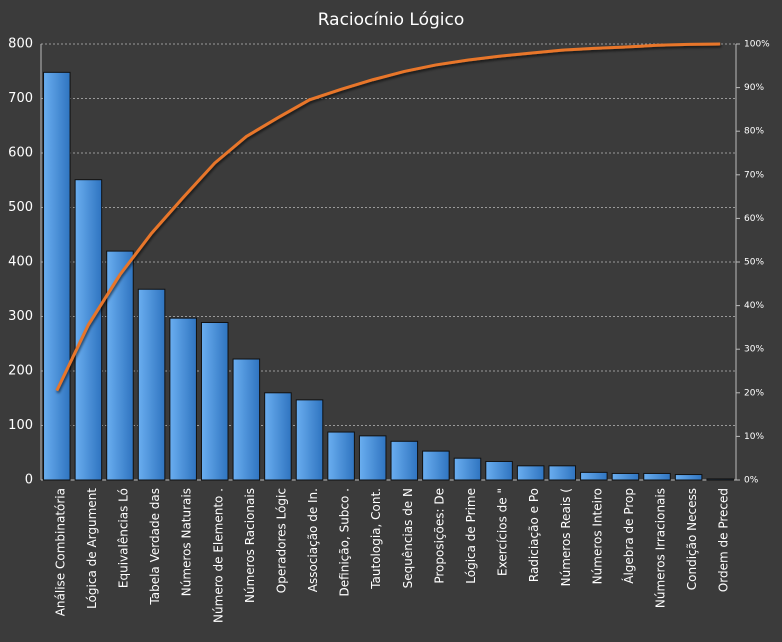 This screenshot has height=642, width=782. What do you see at coordinates (408, 538) in the screenshot?
I see `x-tick-label: Sequências de N` at bounding box center [408, 538].